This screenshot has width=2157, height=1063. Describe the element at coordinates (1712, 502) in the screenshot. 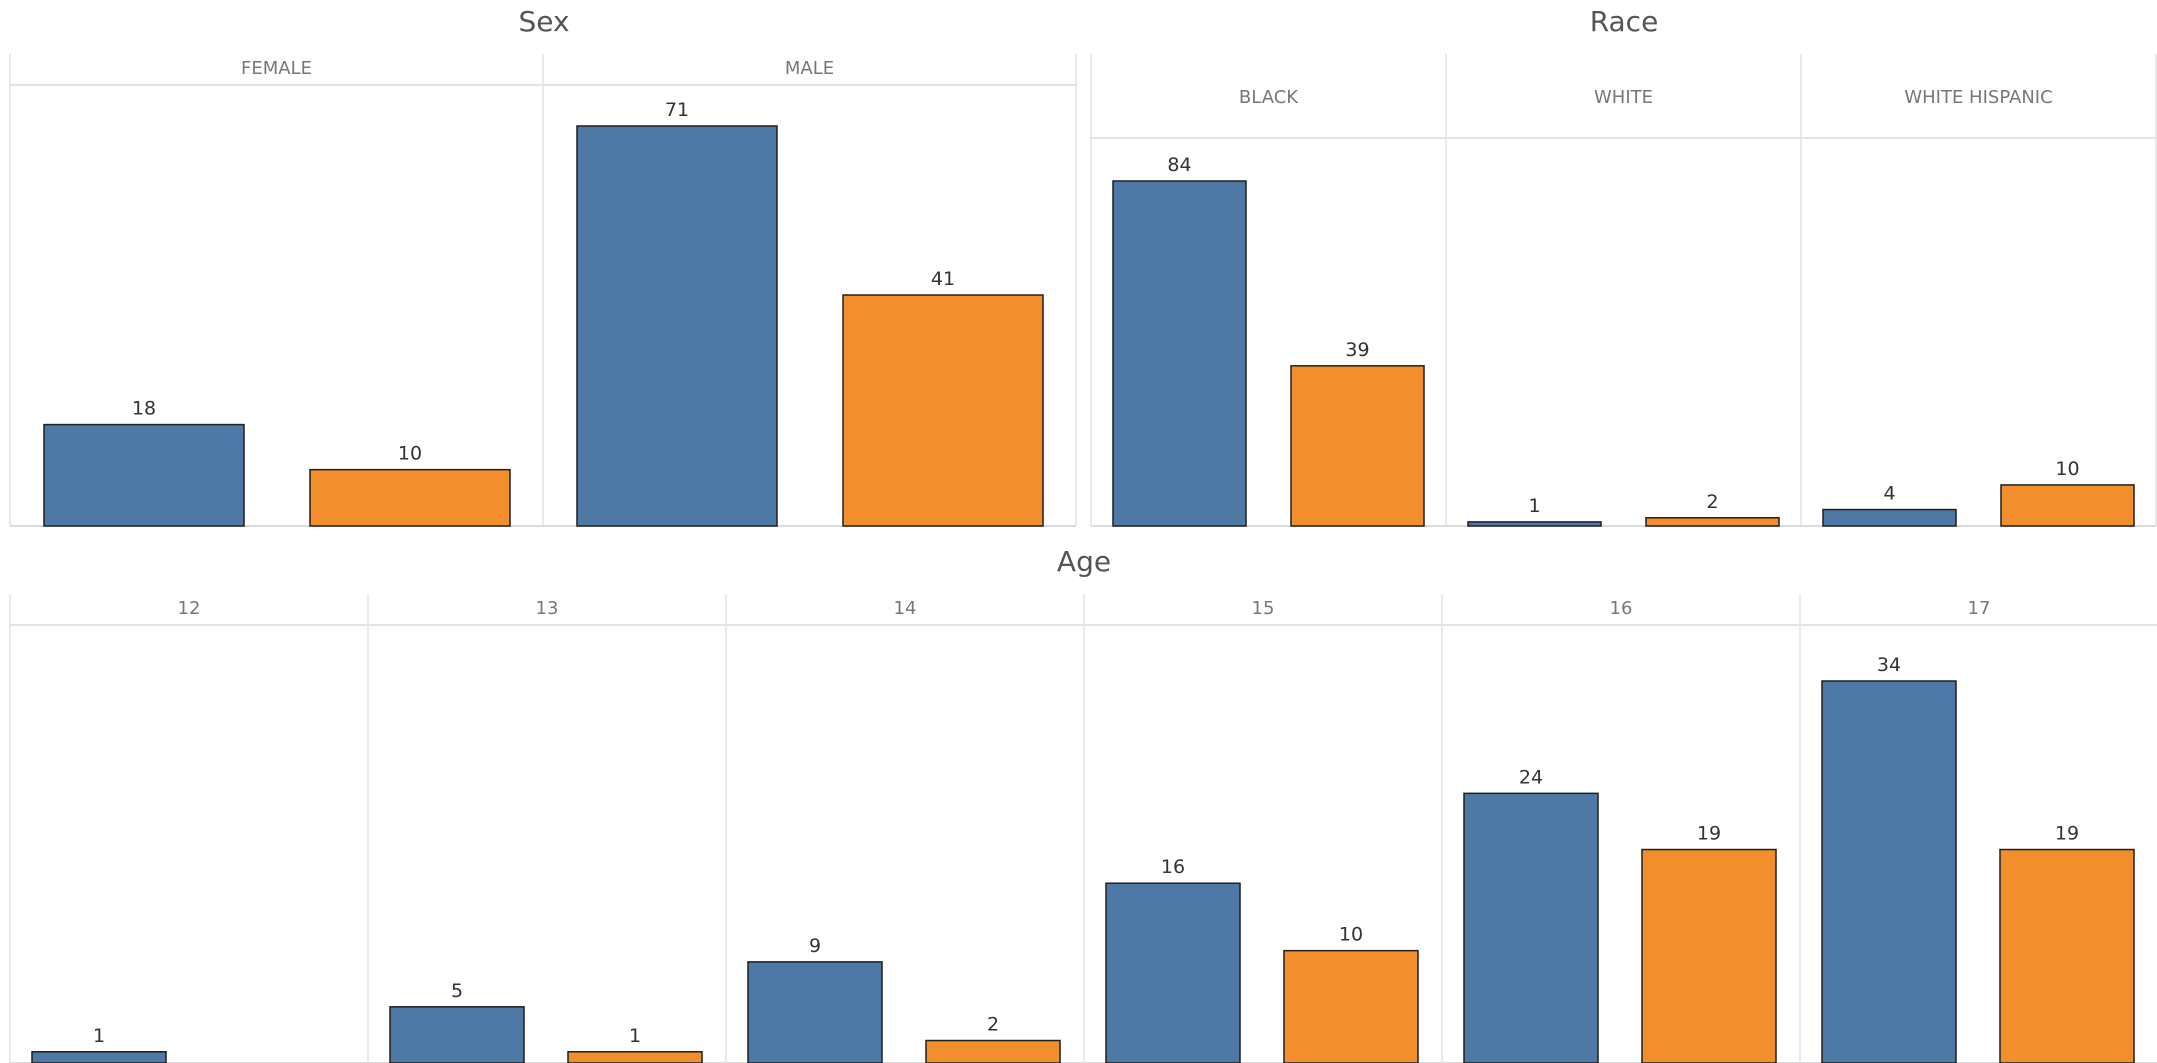

I see `race-data-label: 2` at that location.